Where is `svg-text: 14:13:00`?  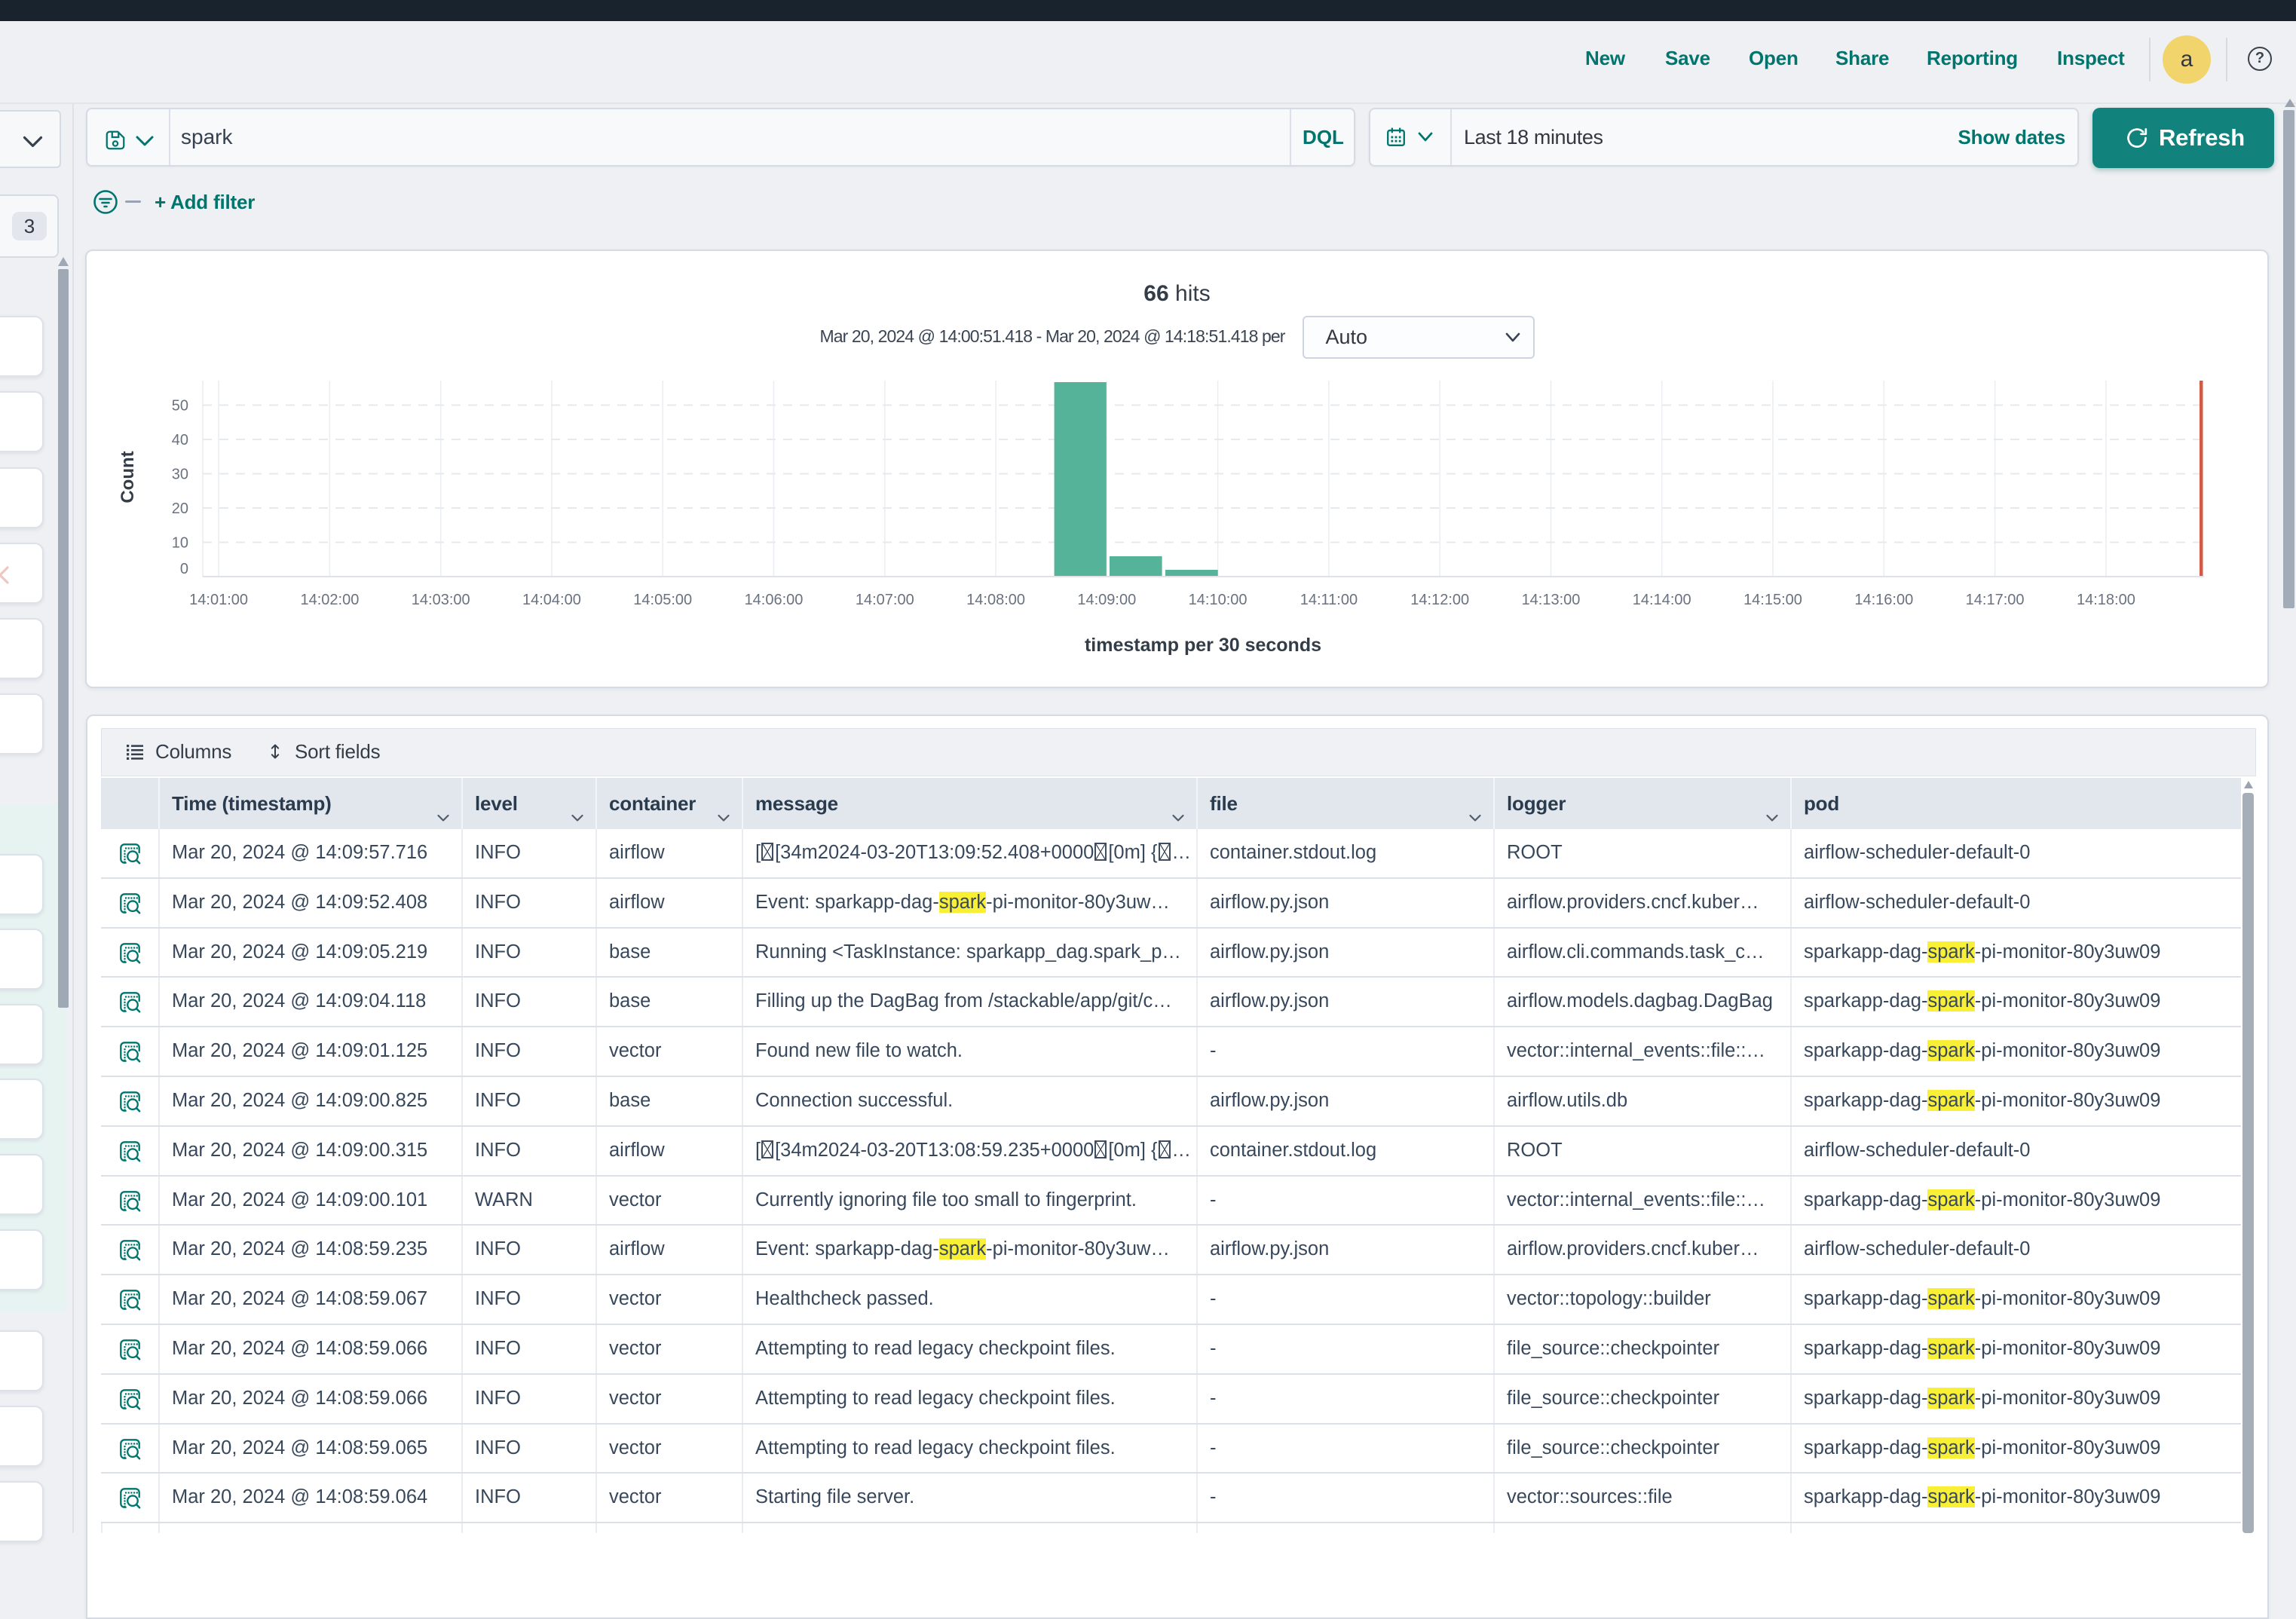 svg-text: 14:13:00 is located at coordinates (1551, 600).